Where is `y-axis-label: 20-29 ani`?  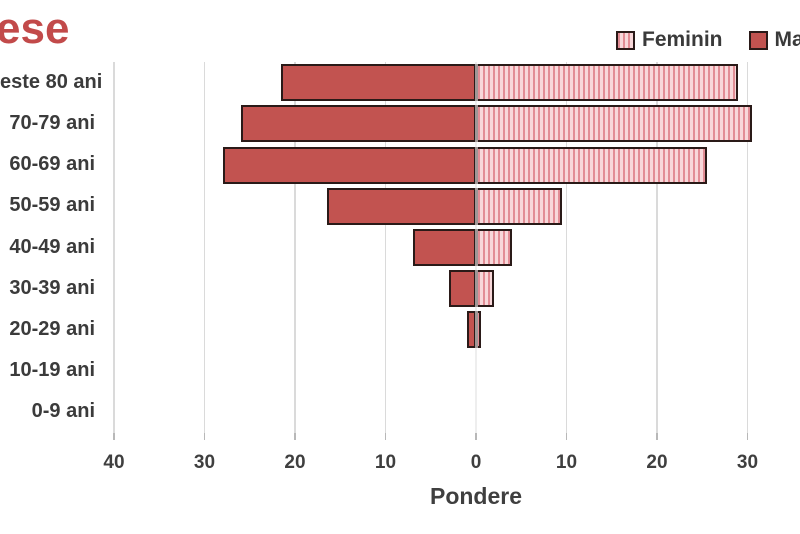 y-axis-label: 20-29 ani is located at coordinates (52, 328).